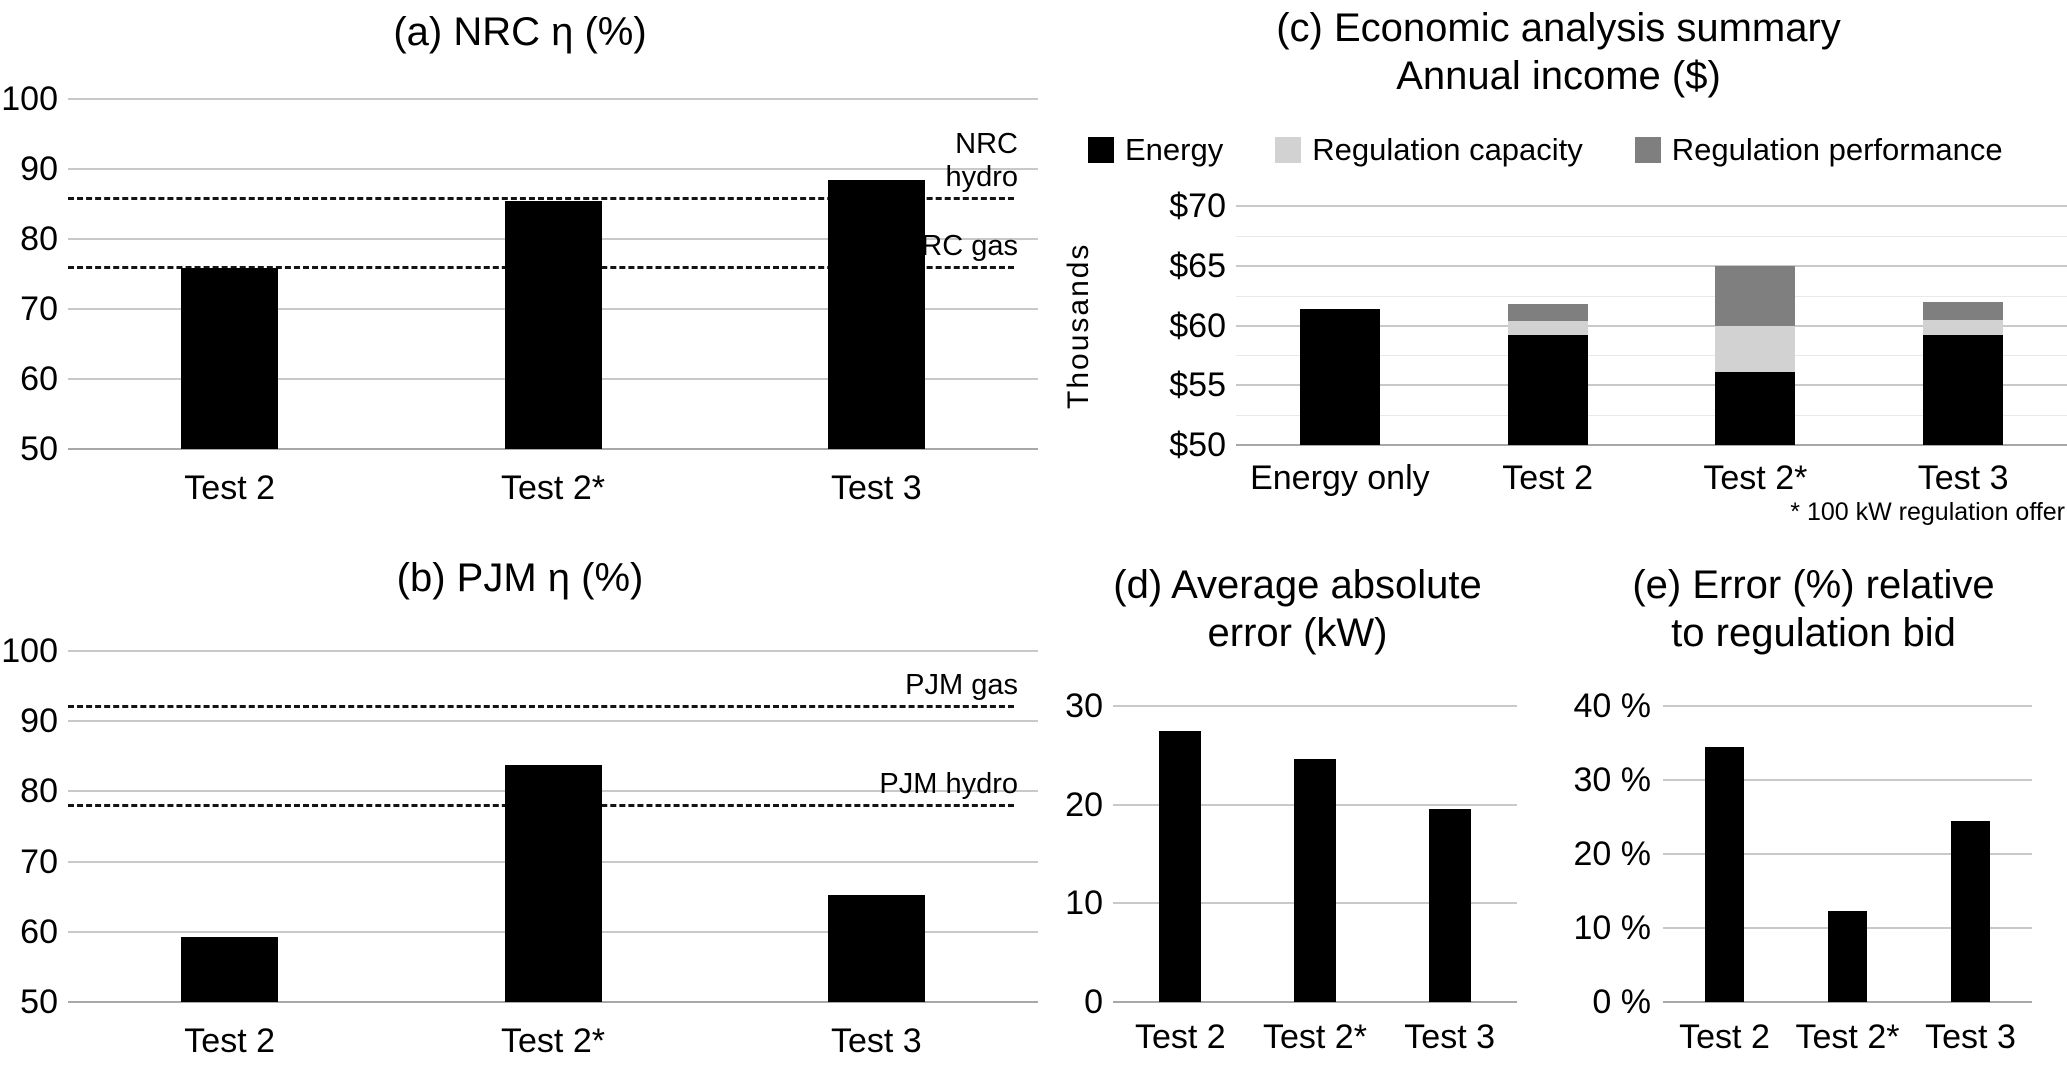 The image size is (2067, 1080). I want to click on y-tick-label: 10 %, so click(1612, 928).